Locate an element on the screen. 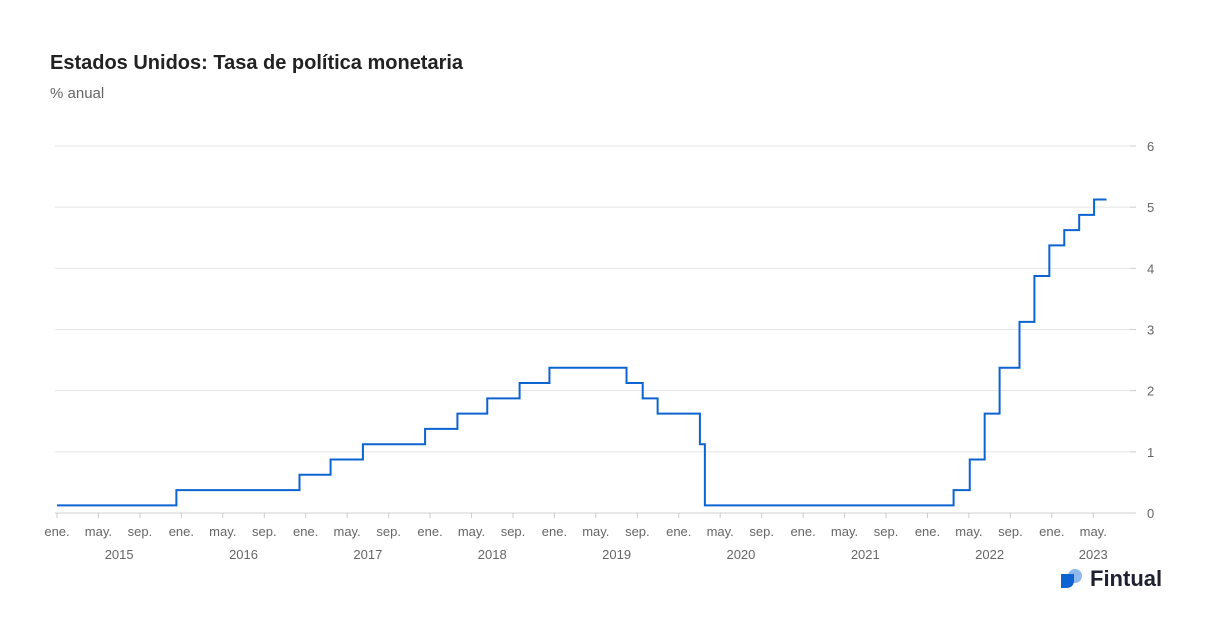 The image size is (1205, 640). brand: Fintual is located at coordinates (1111, 579).